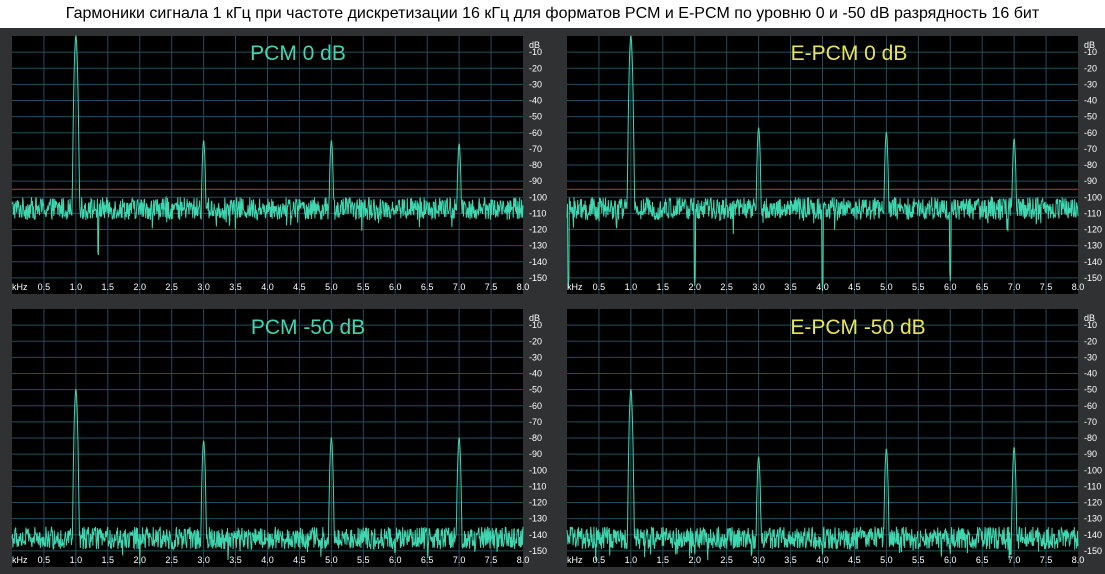  I want to click on chart-title: PCM 0 dB, so click(298, 53).